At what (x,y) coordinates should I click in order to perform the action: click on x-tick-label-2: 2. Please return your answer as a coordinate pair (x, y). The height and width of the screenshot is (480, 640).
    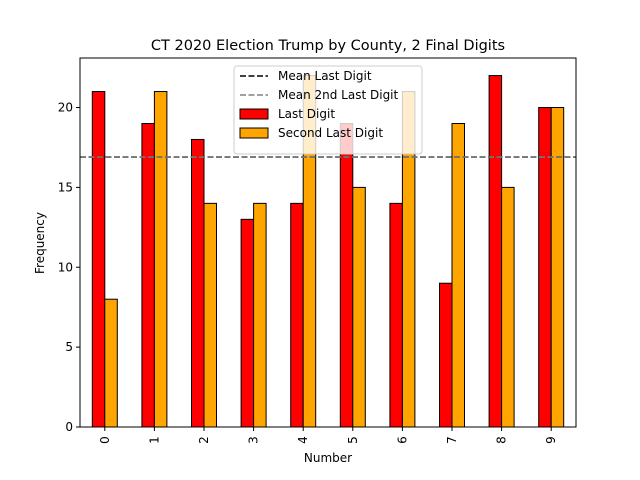
    Looking at the image, I should click on (204, 440).